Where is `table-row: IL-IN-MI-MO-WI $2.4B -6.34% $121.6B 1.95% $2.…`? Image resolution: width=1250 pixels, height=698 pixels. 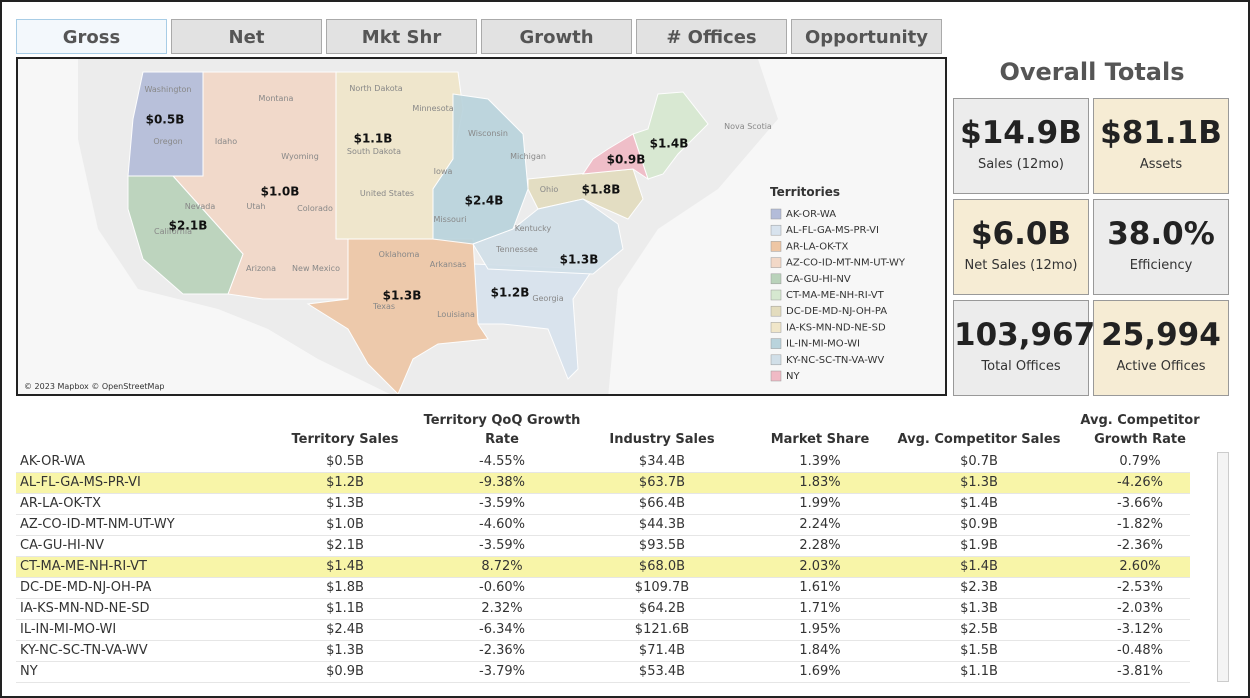
table-row: IL-IN-MI-MO-WI $2.4B -6.34% $121.6B 1.95% $2.… is located at coordinates (603, 630).